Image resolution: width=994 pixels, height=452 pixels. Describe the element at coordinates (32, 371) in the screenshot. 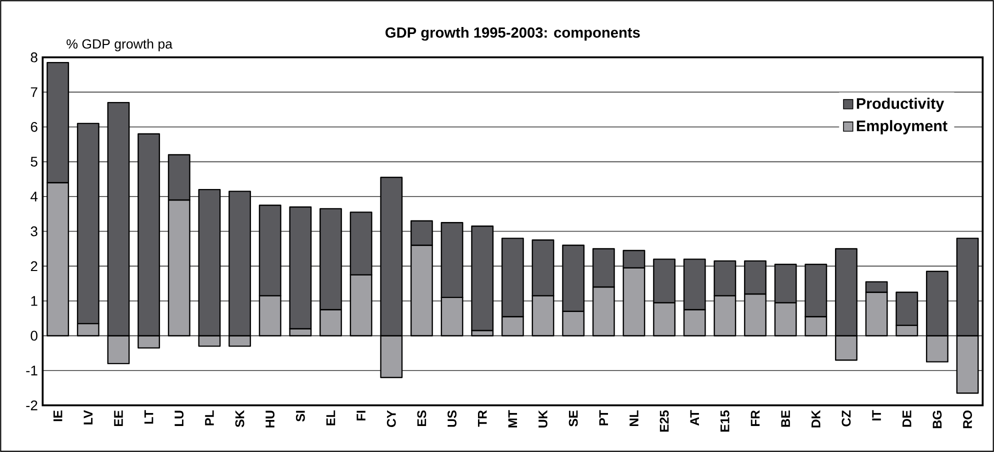

I see `y-tick-label: -1` at that location.